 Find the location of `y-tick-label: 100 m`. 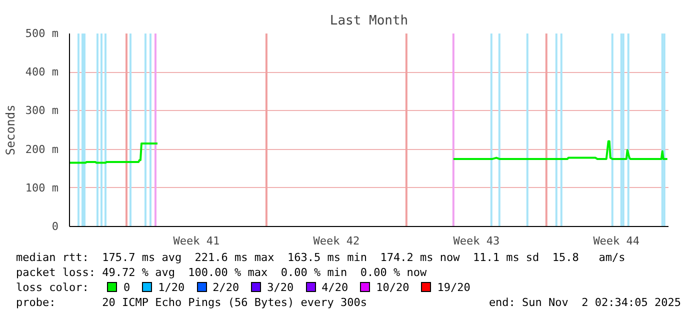

y-tick-label: 100 m is located at coordinates (42, 187).